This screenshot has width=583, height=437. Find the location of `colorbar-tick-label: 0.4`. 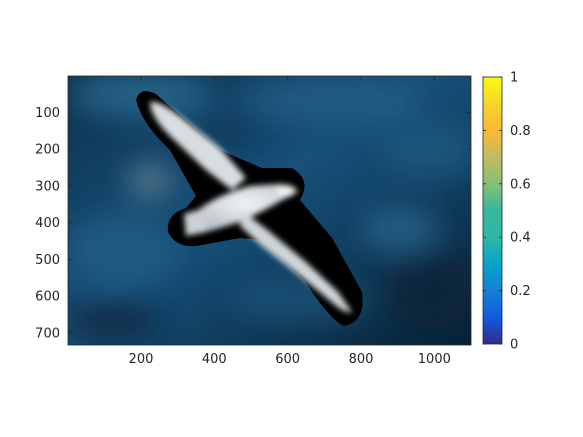

colorbar-tick-label: 0.4 is located at coordinates (520, 238).